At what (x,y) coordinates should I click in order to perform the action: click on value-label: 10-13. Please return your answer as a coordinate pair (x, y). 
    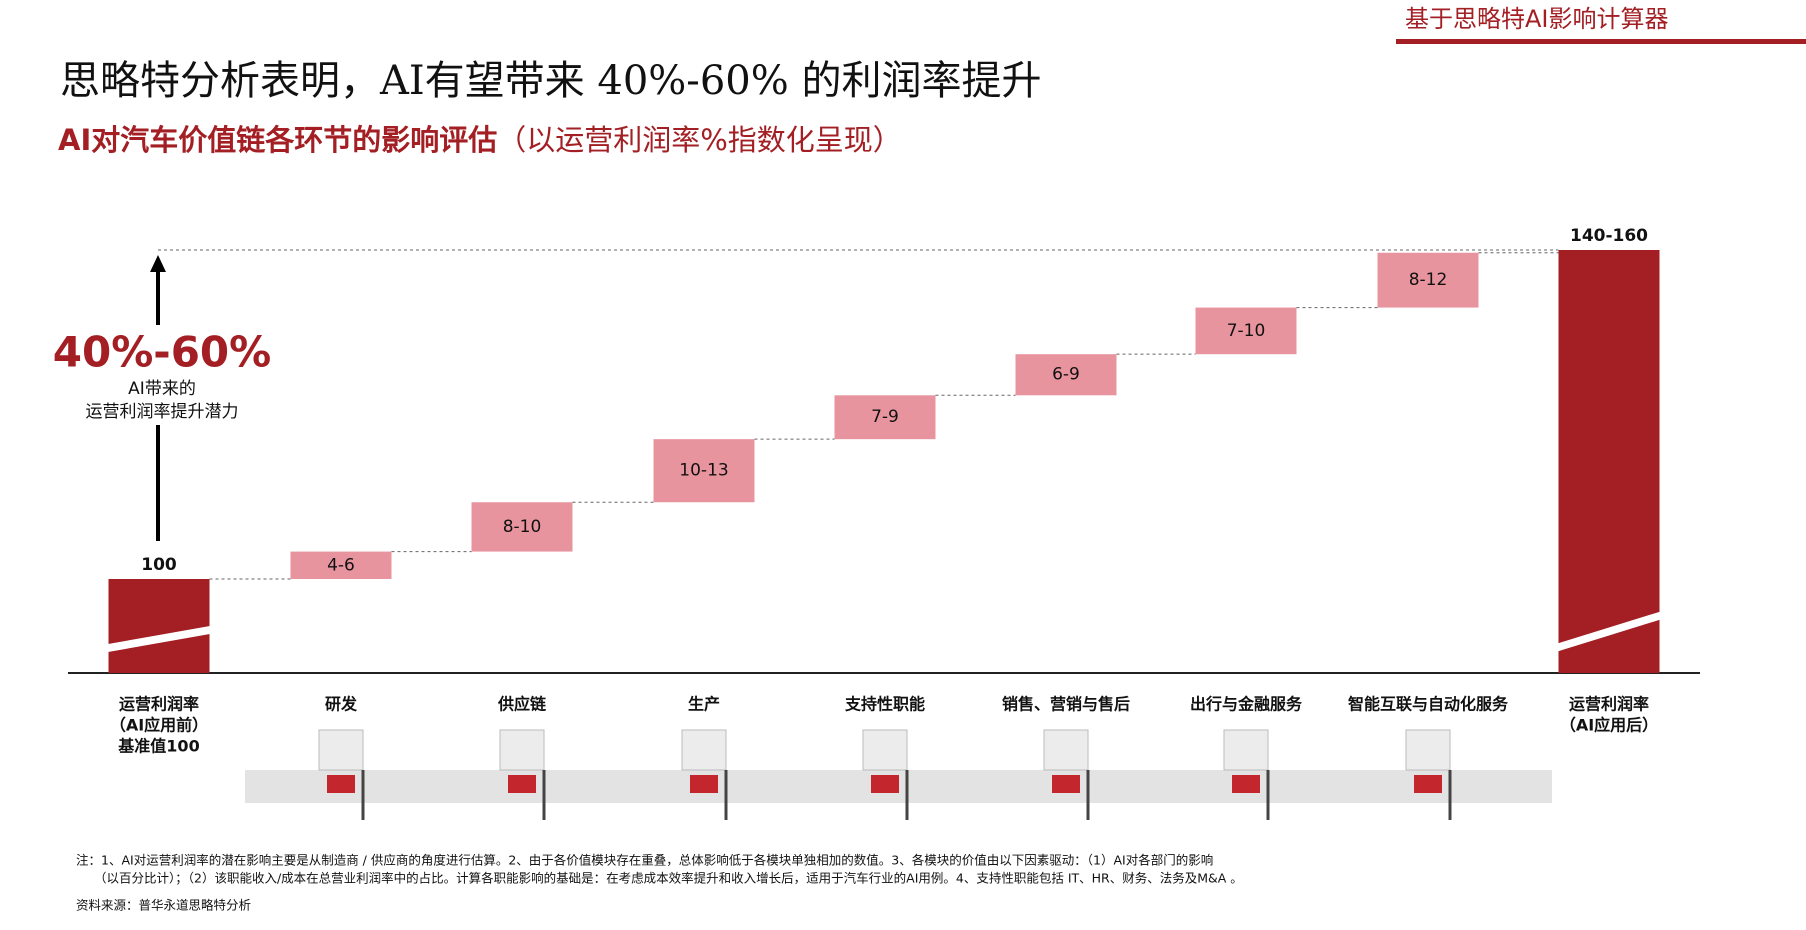
    Looking at the image, I should click on (703, 471).